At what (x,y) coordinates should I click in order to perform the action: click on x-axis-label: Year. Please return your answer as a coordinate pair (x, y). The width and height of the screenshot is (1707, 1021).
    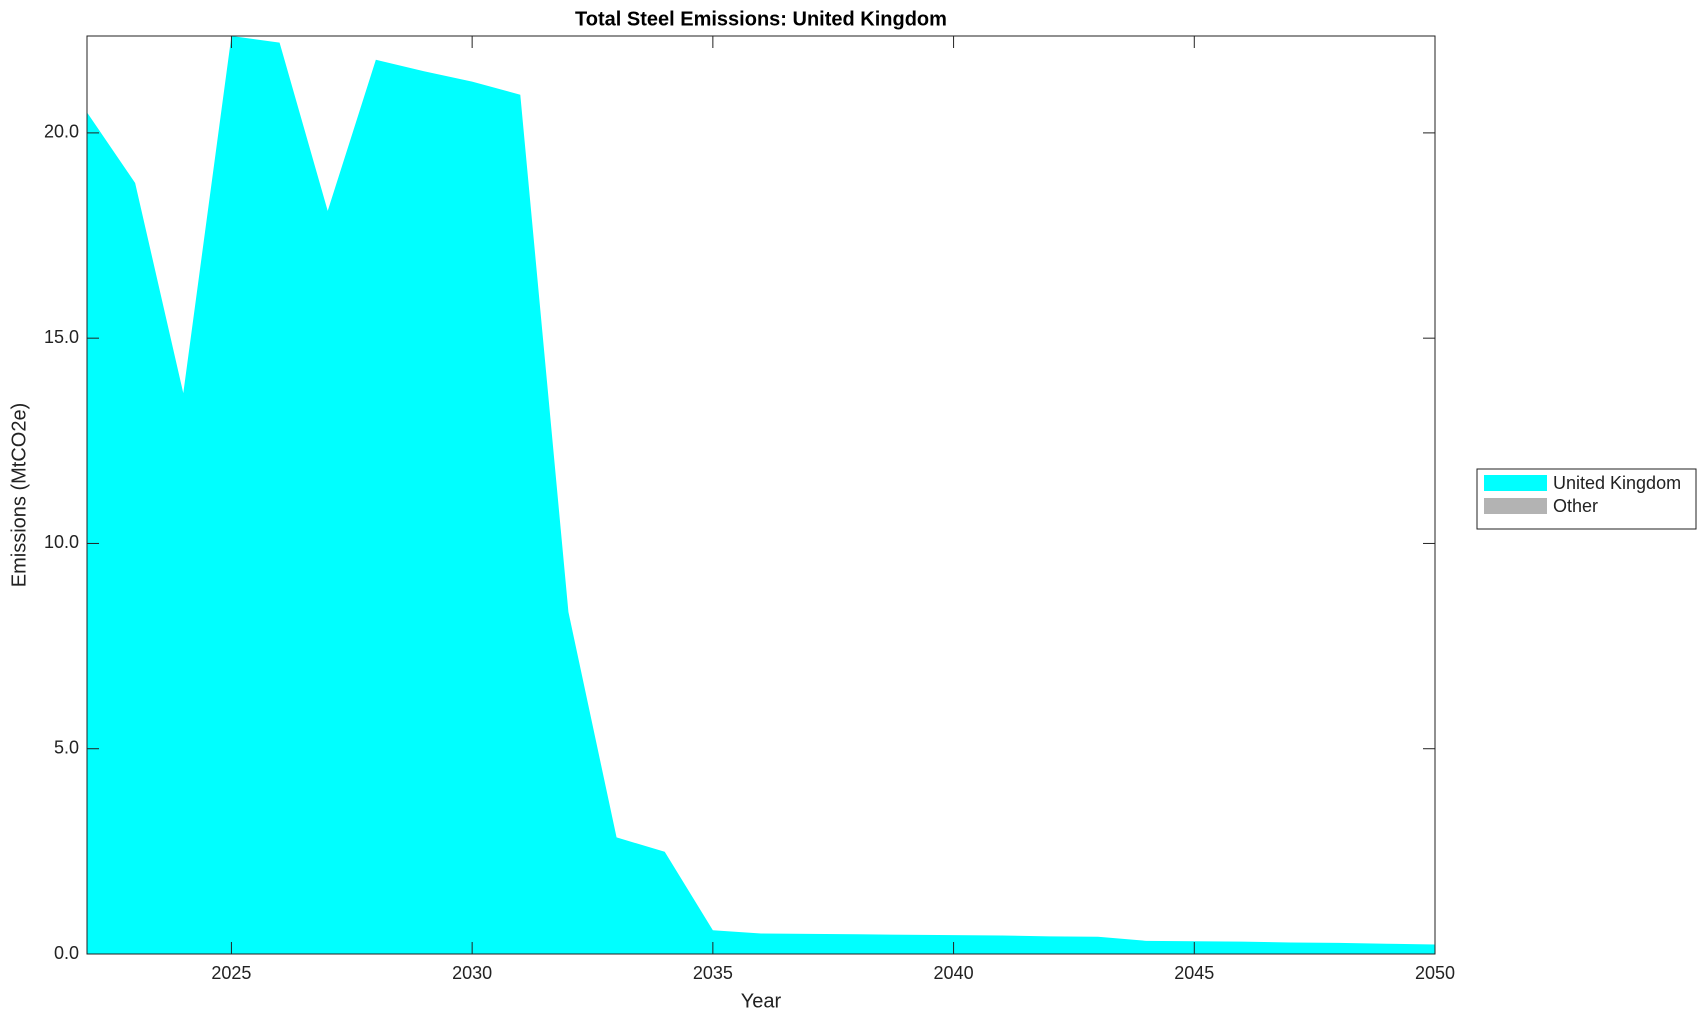
    Looking at the image, I should click on (761, 1001).